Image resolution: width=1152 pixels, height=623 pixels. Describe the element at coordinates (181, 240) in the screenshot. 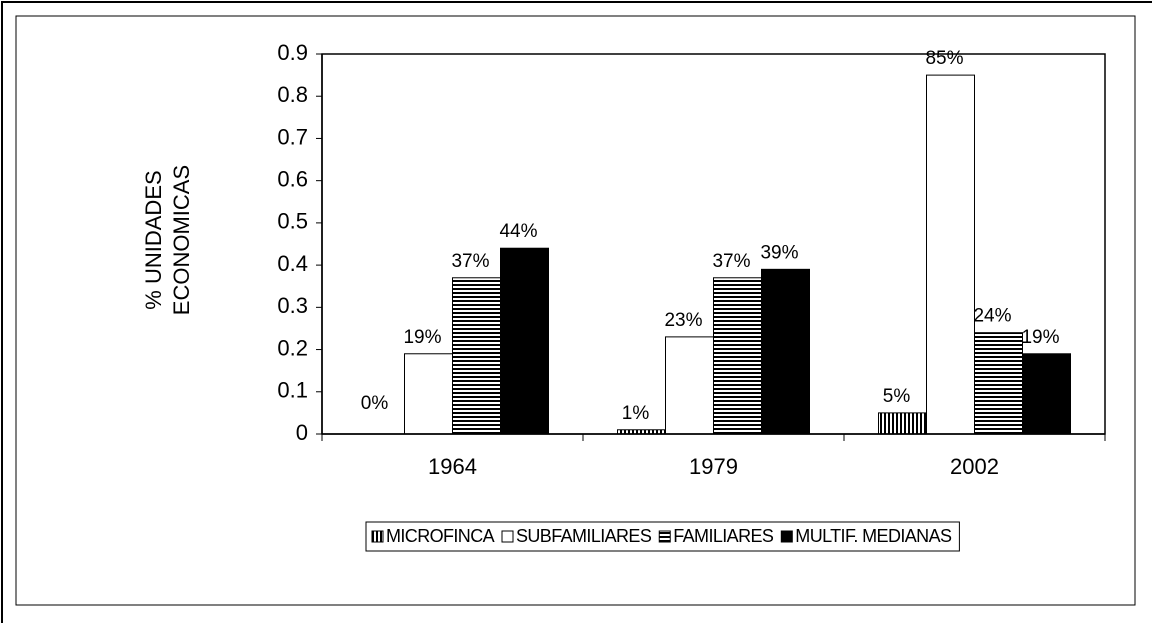

I see `y-axis-label: ECONOMICAS` at that location.